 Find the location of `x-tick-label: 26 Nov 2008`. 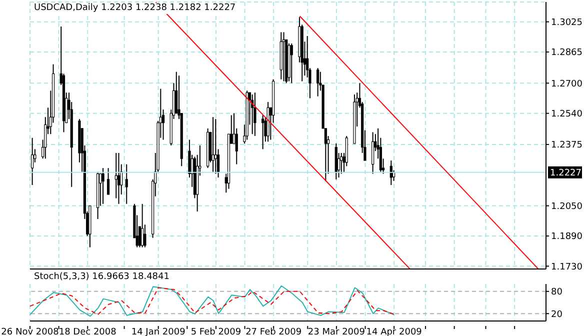

x-tick-label: 26 Nov 2008 is located at coordinates (30, 332).